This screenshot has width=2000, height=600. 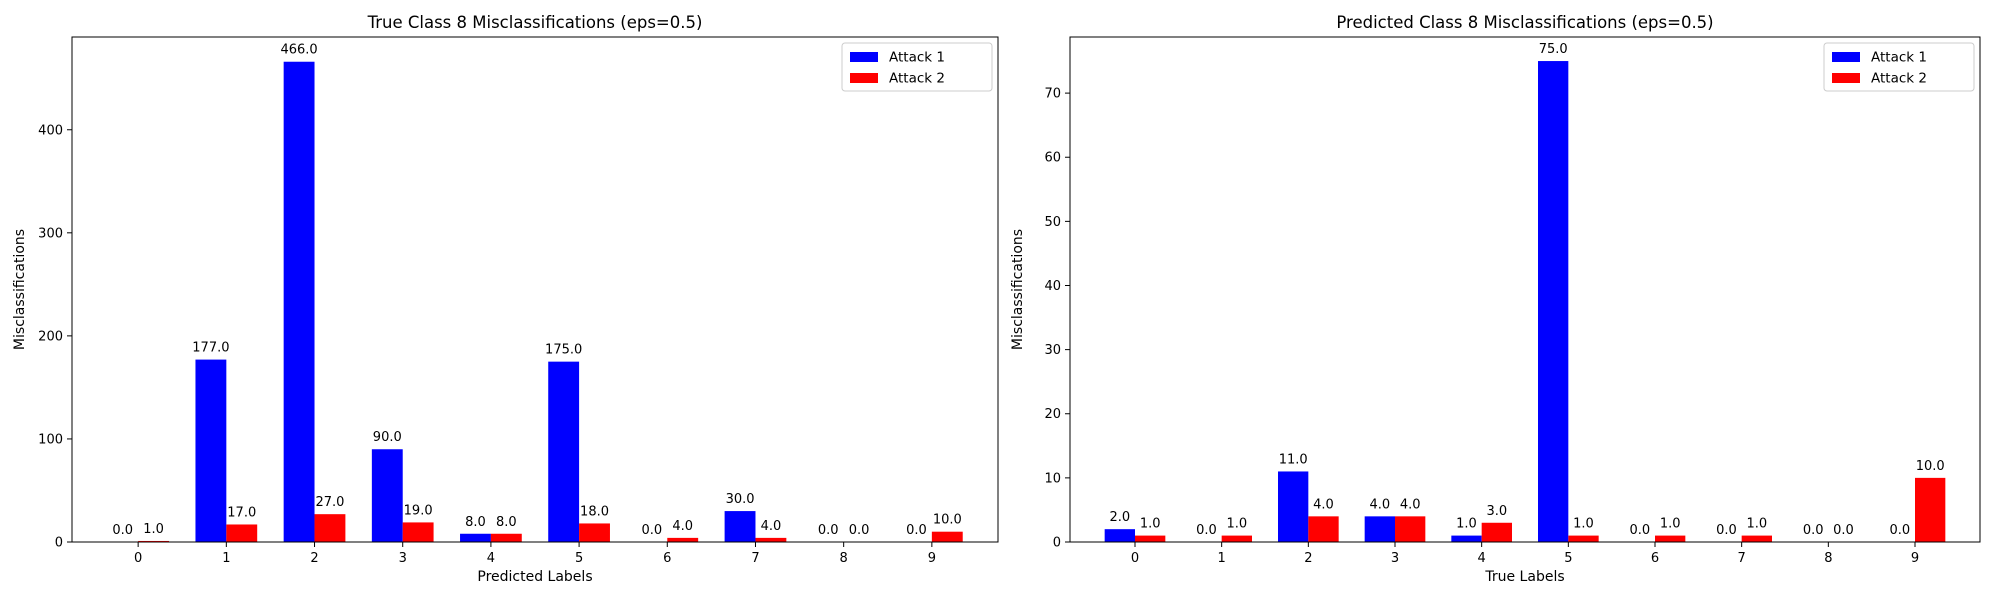 I want to click on x-tick-label: 9, so click(x=1915, y=558).